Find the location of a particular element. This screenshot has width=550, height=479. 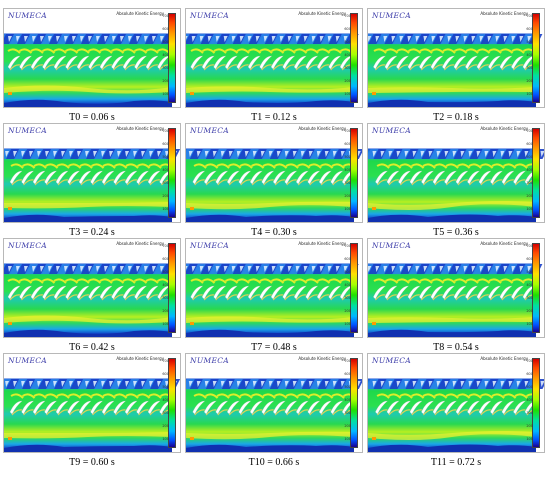

color-scale-tick: 500 is located at coordinates (529, 42).